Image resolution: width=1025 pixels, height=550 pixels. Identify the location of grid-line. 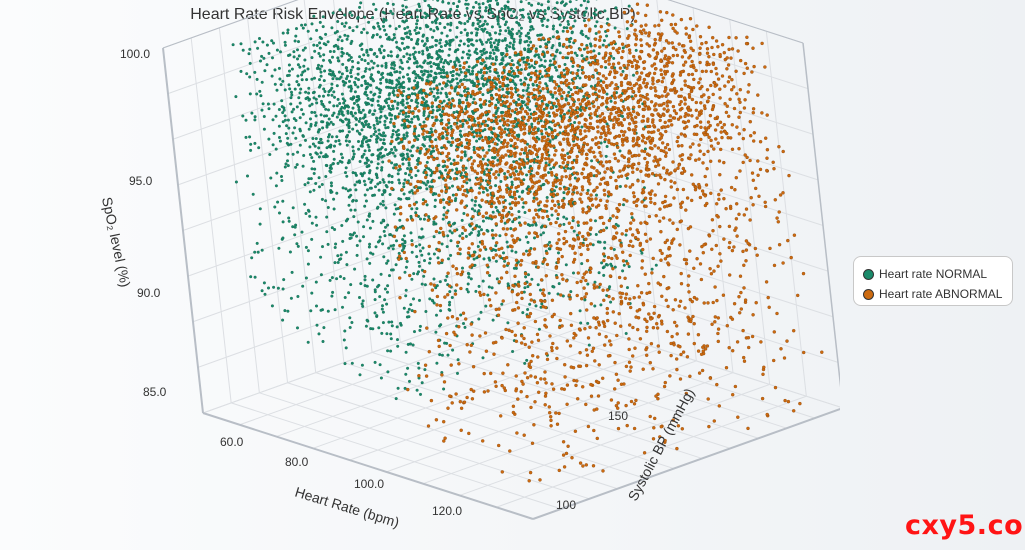
(676, 354).